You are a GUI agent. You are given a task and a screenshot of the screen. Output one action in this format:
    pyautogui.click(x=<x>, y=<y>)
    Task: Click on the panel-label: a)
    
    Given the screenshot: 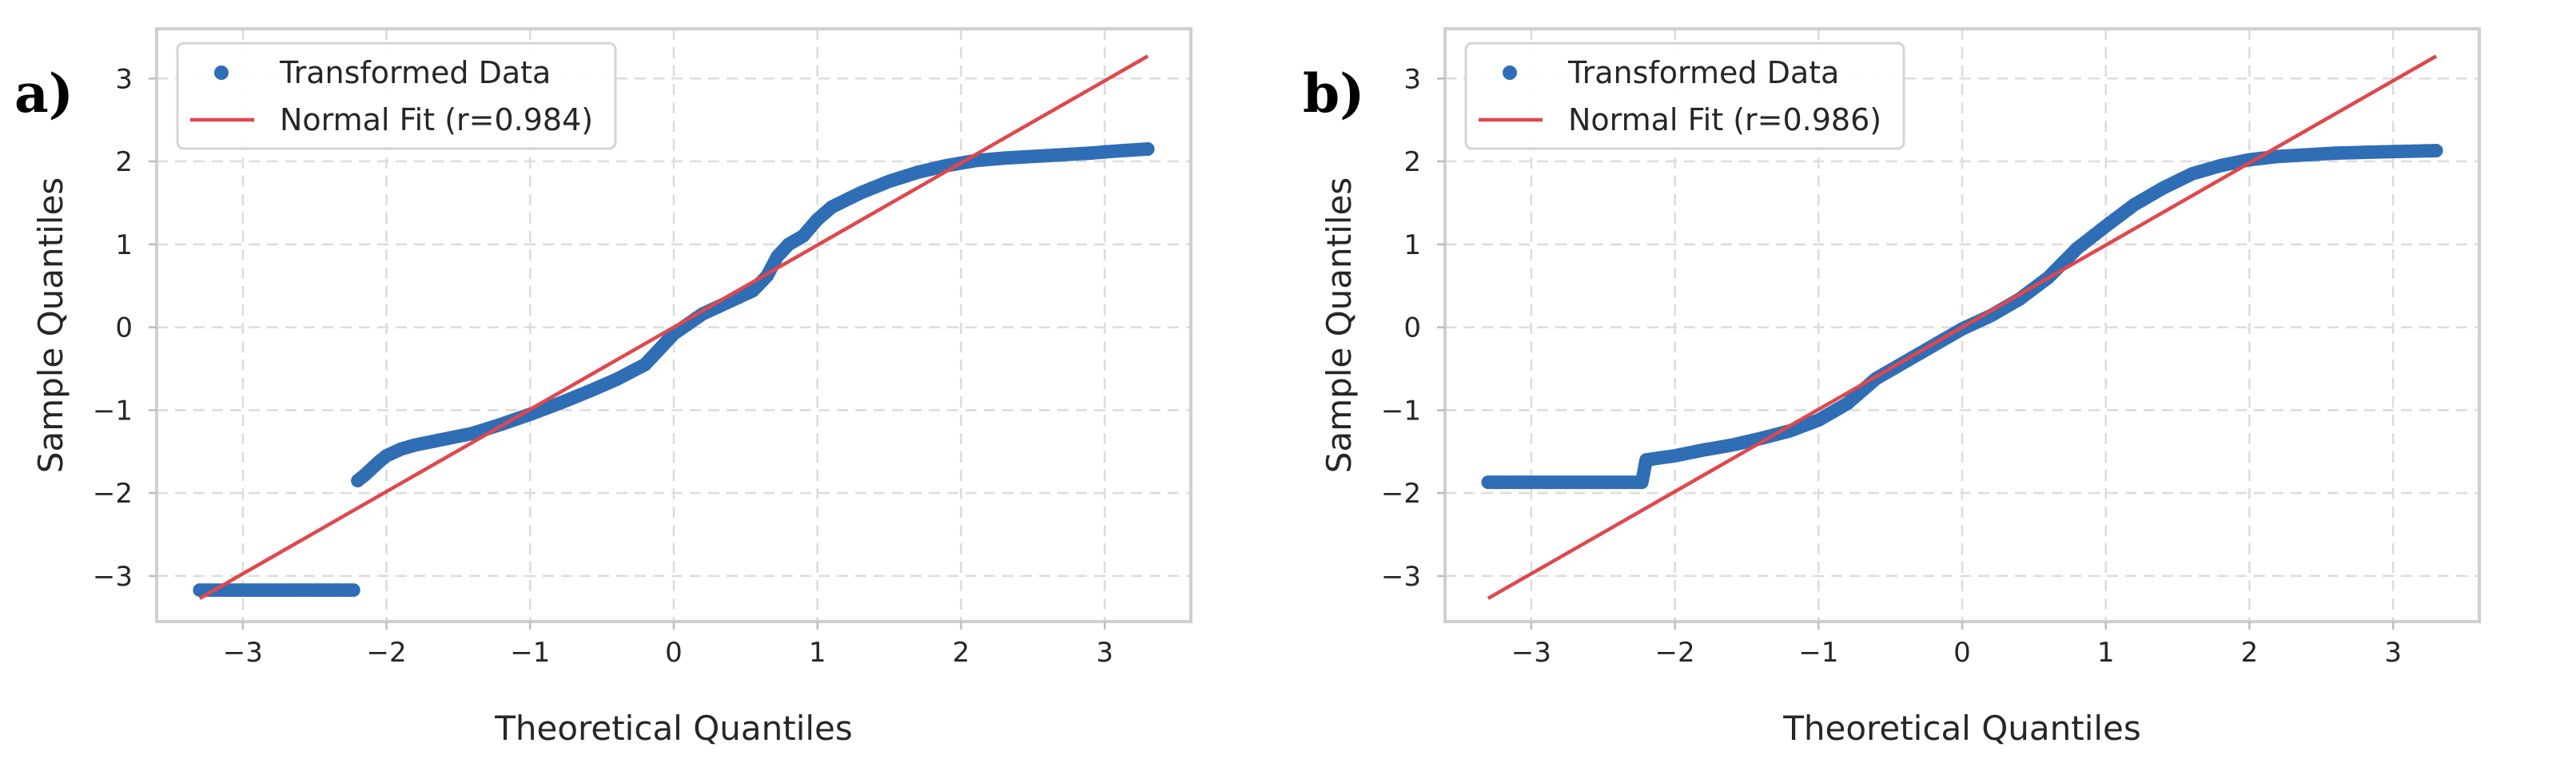 What is the action you would take?
    pyautogui.click(x=44, y=94)
    